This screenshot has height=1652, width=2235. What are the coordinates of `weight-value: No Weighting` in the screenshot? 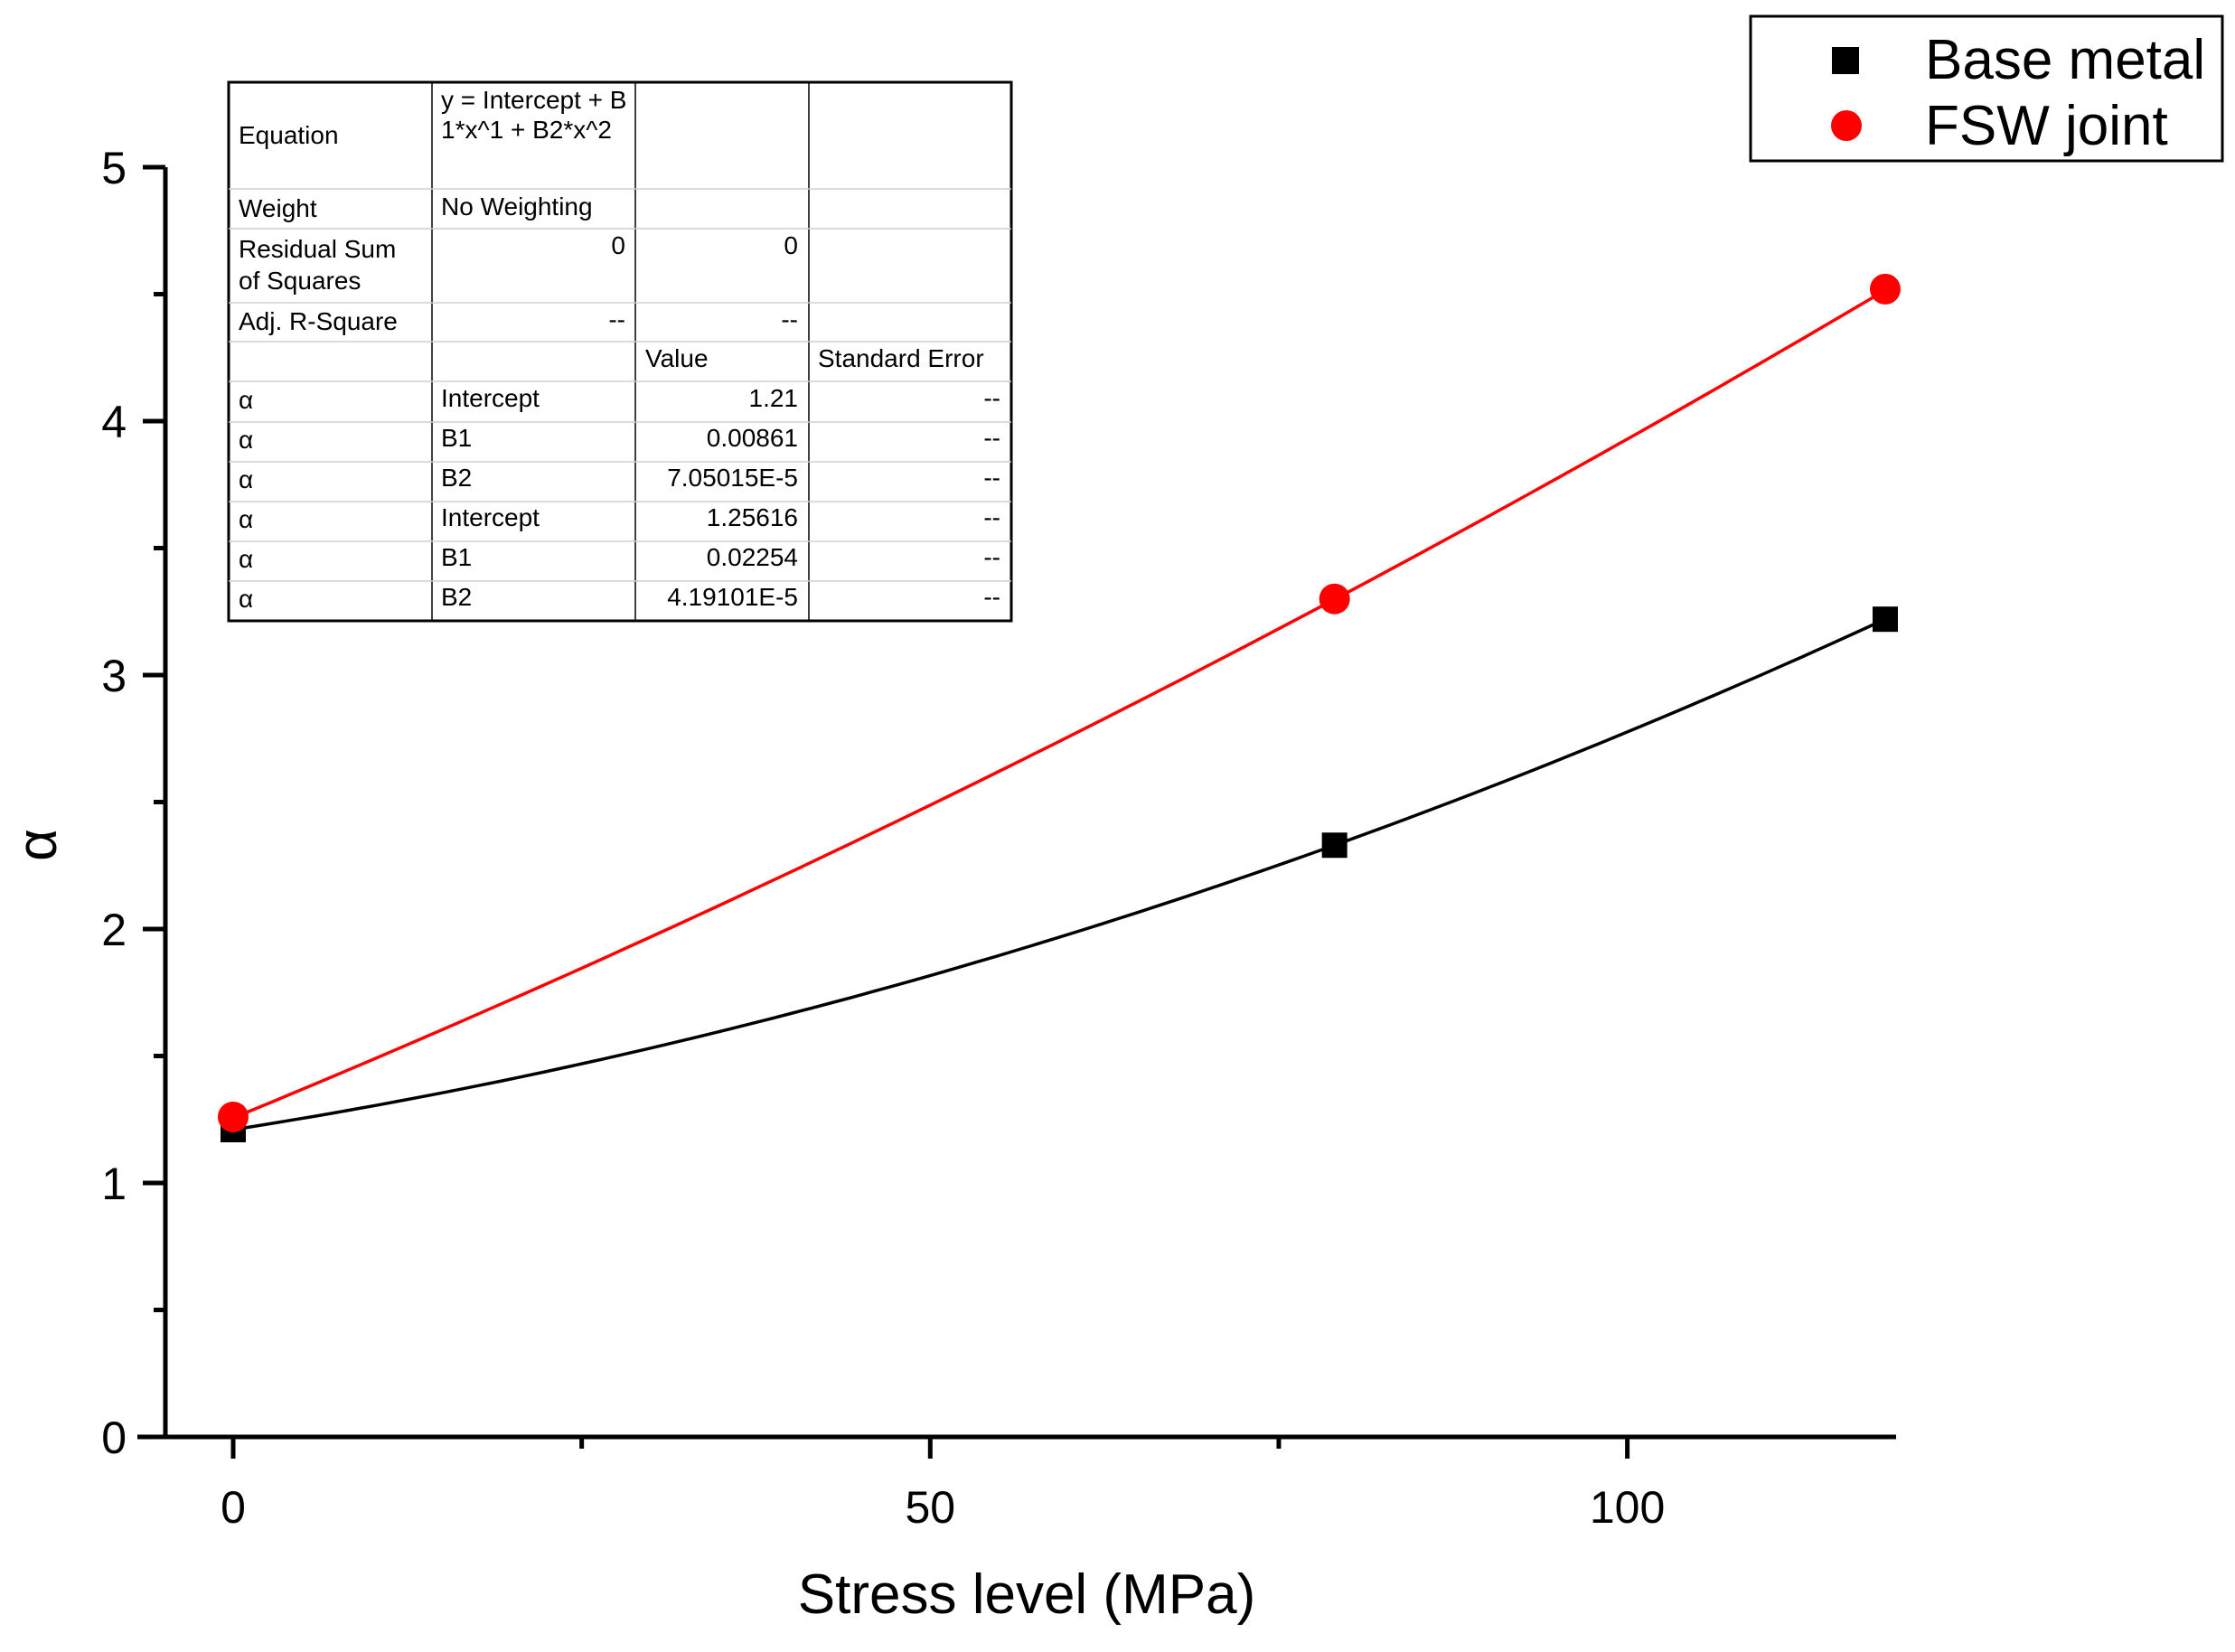 It's located at (517, 206).